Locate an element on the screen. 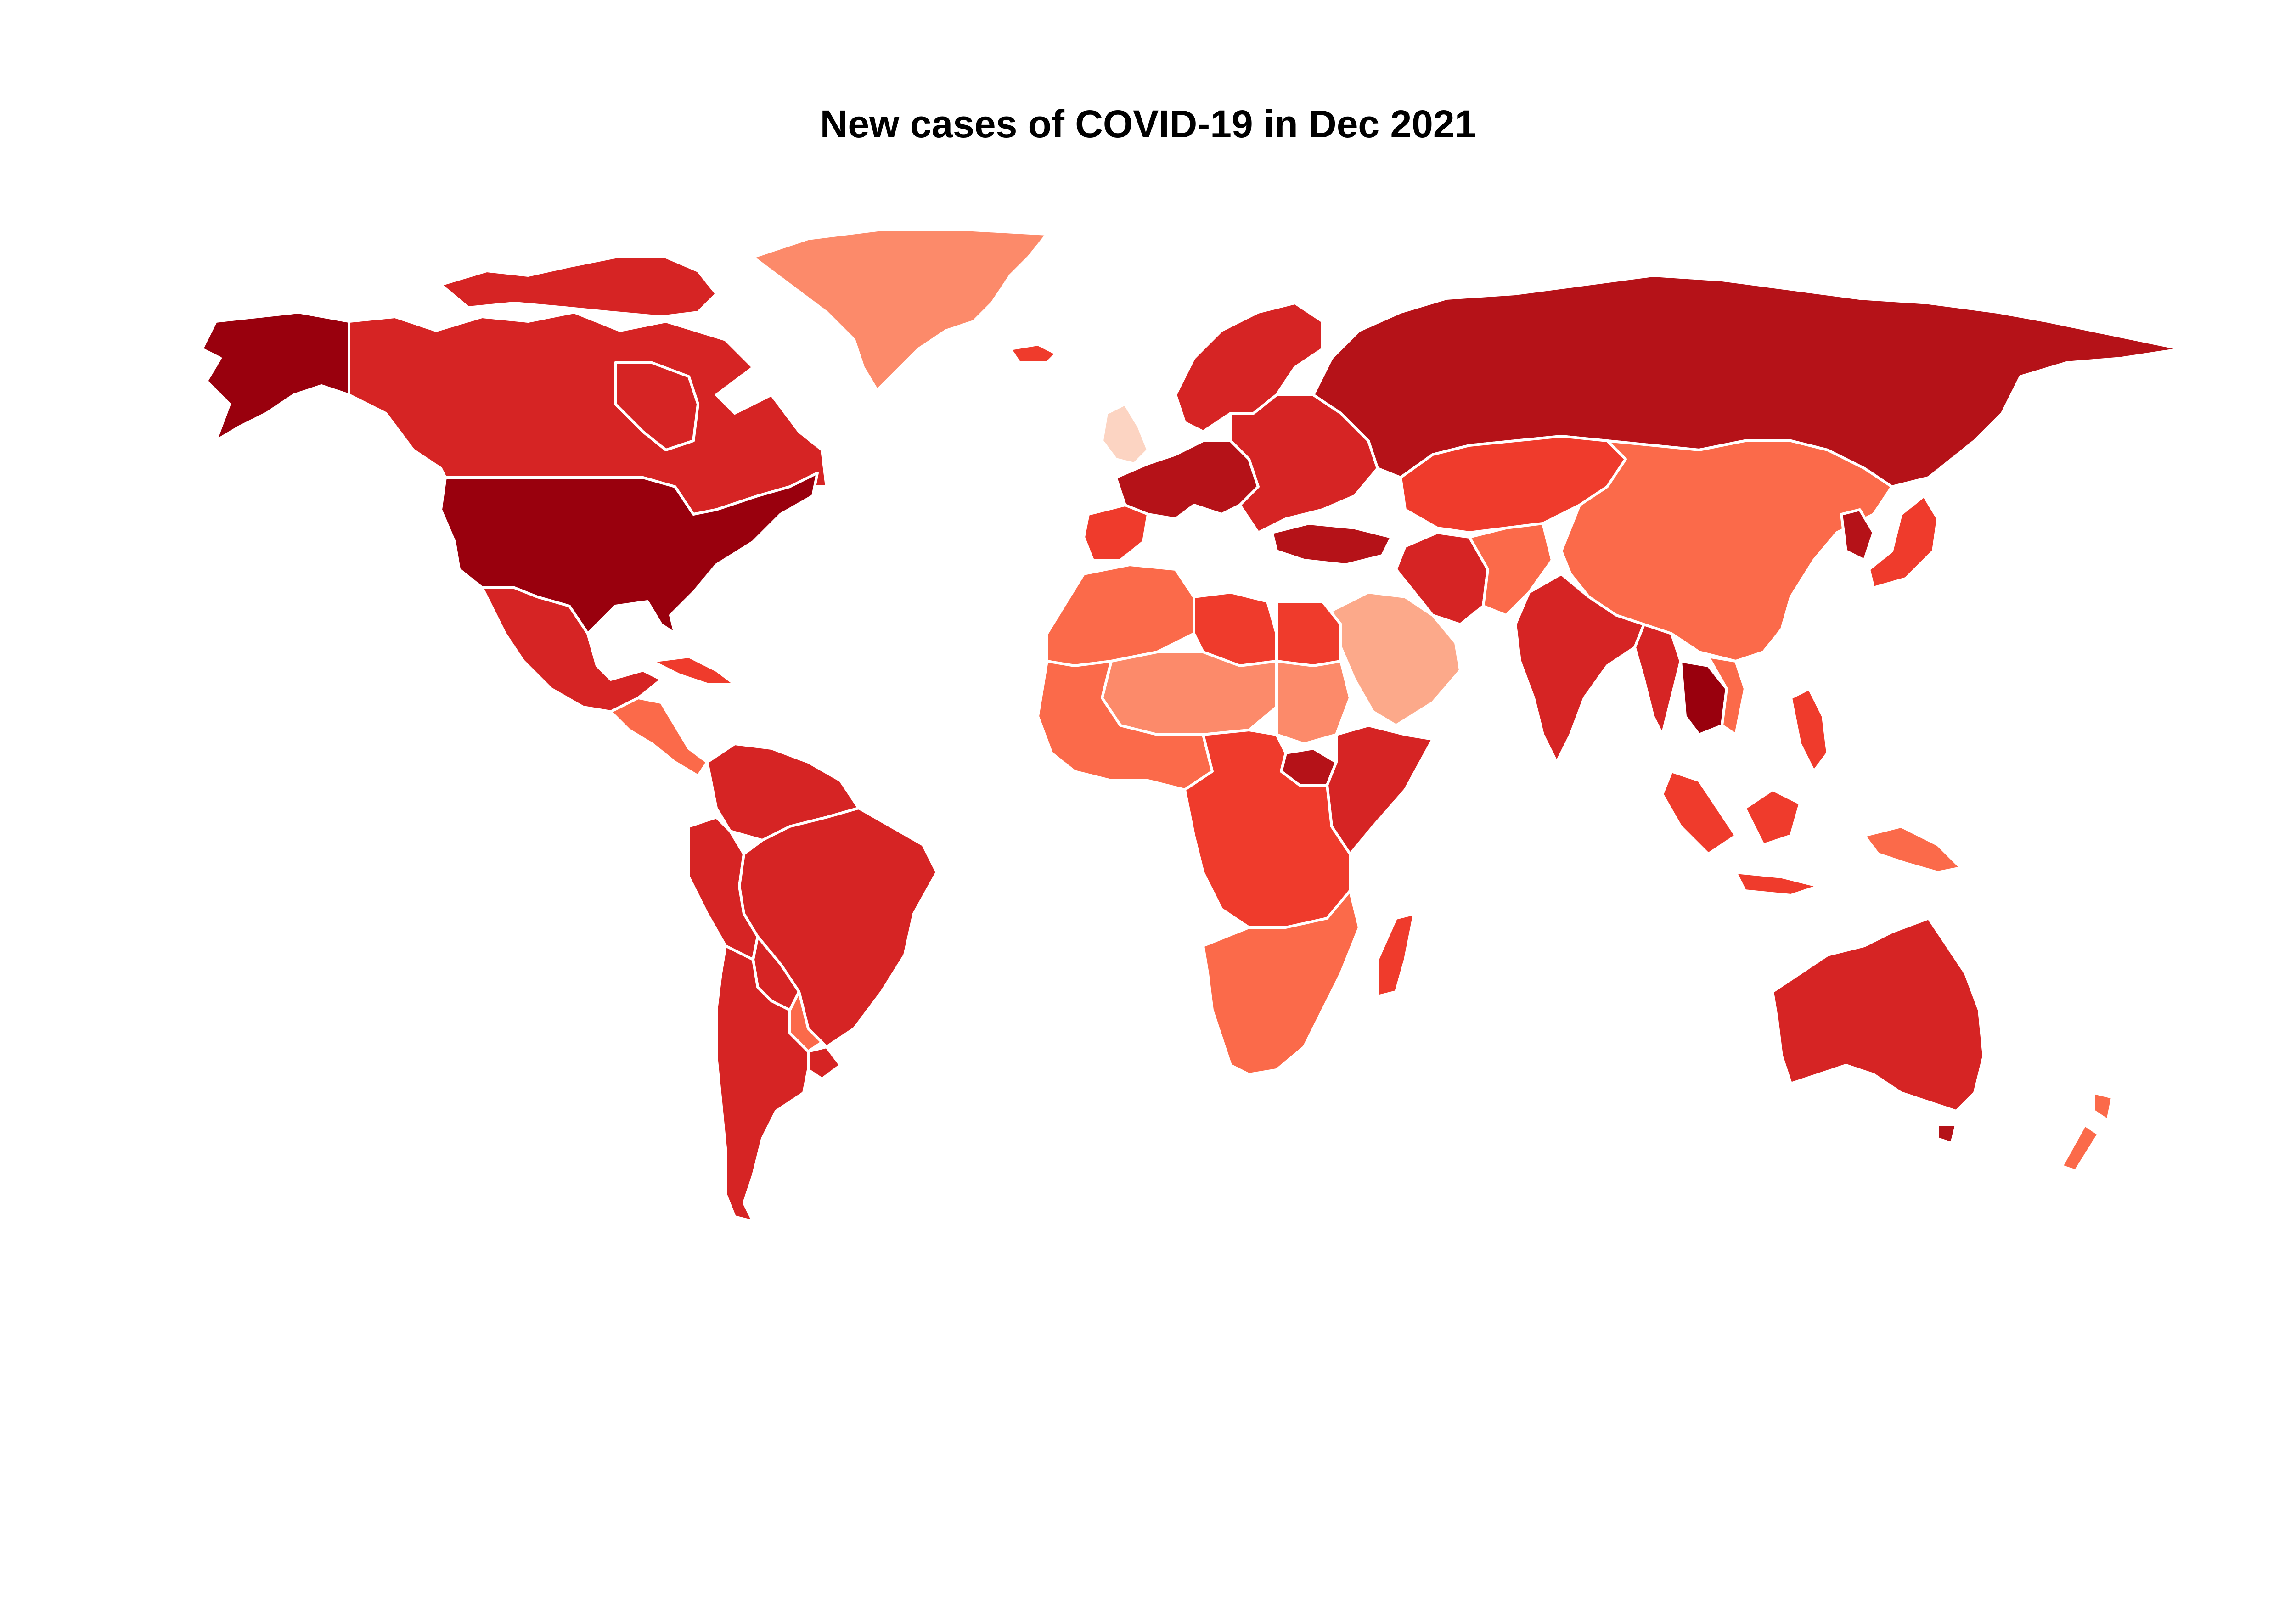 The image size is (2296, 1607). region-madagascar is located at coordinates (1396, 955).